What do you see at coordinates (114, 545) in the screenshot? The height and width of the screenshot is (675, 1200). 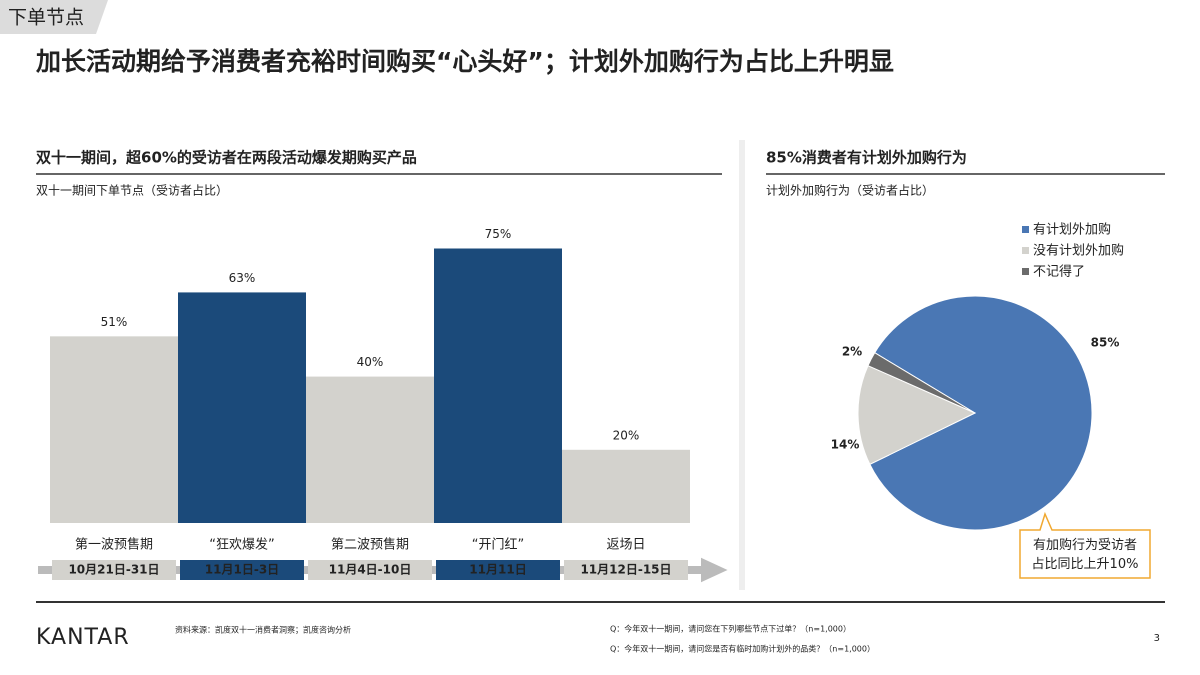 I see `category-label: 第一波预售期` at bounding box center [114, 545].